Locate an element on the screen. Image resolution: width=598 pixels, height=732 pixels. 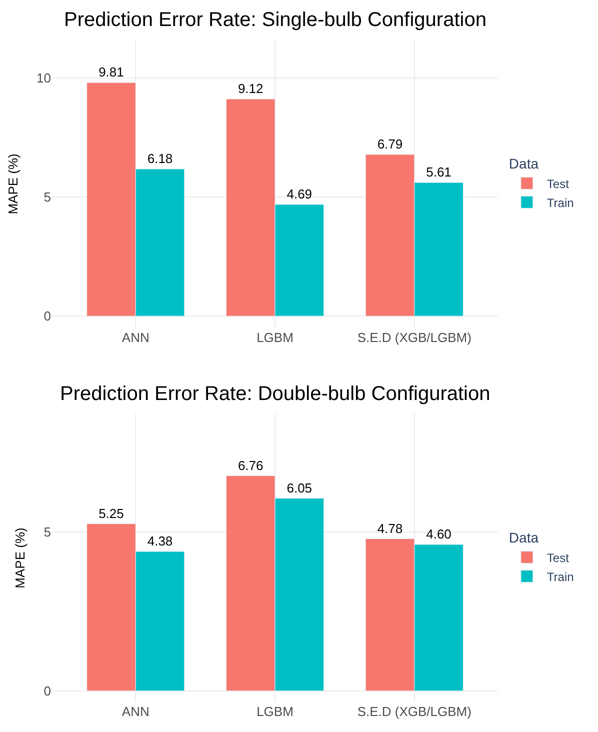
data-label: 5.61 is located at coordinates (439, 172).